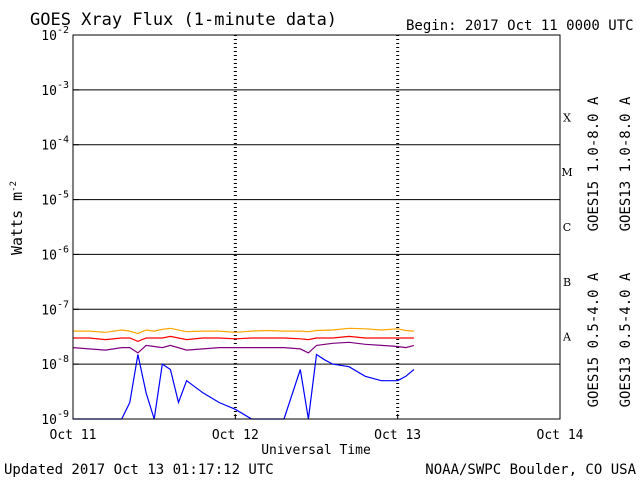 This screenshot has width=640, height=480. Describe the element at coordinates (567, 282) in the screenshot. I see `flare-class-label: B` at that location.